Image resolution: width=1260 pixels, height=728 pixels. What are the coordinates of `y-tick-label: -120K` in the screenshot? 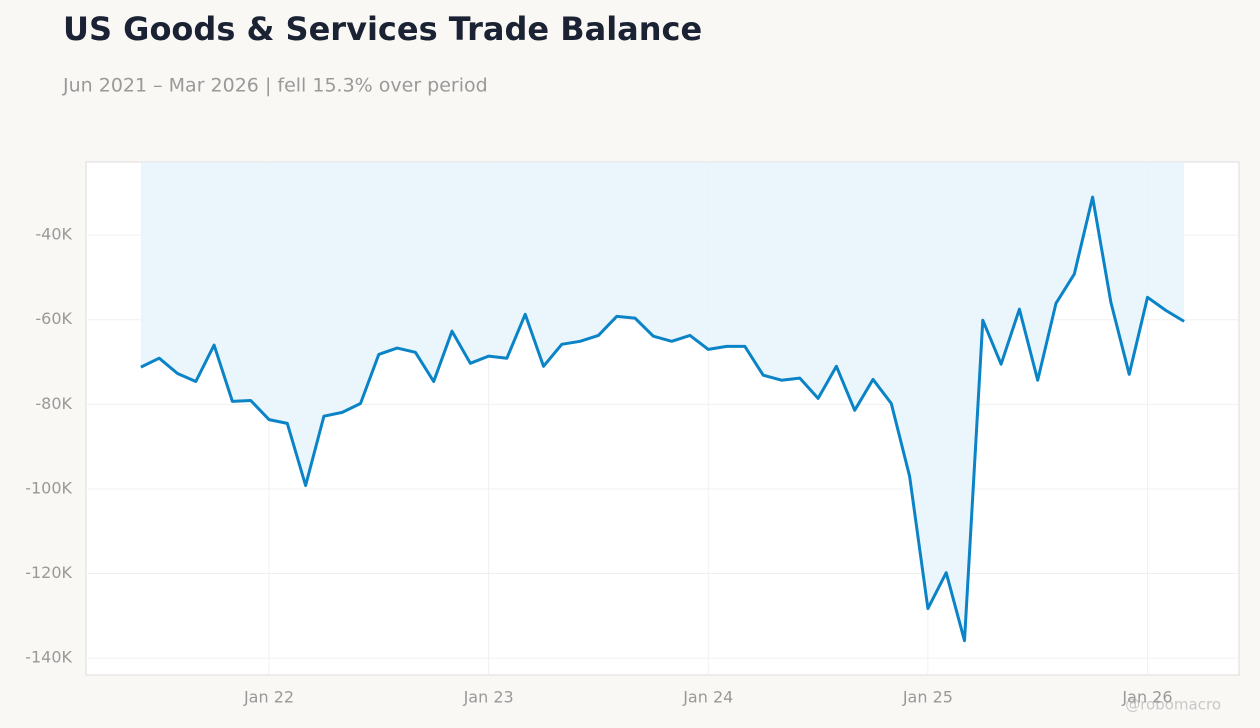 It's located at (48, 572).